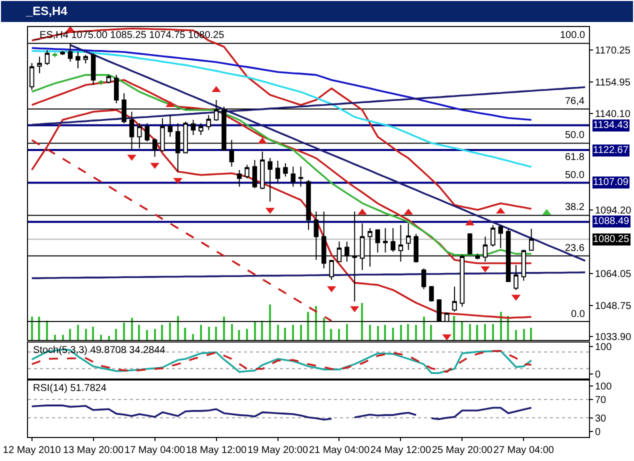 The height and width of the screenshot is (461, 634). What do you see at coordinates (401, 450) in the screenshot?
I see `x-tick-label: 24 May 12:00` at bounding box center [401, 450].